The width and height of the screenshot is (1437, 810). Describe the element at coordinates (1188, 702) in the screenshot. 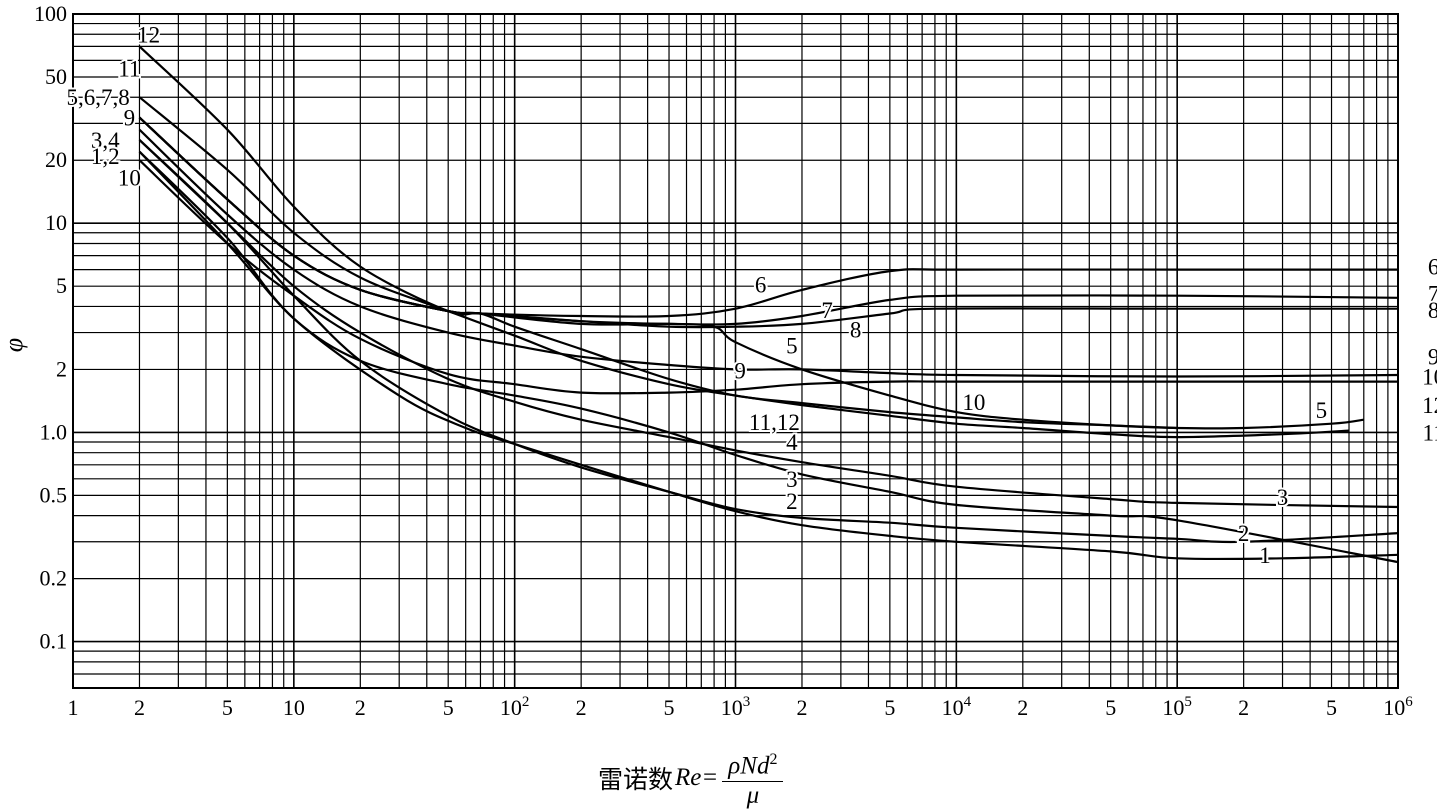

I see `x-tick-exponent: 5` at that location.